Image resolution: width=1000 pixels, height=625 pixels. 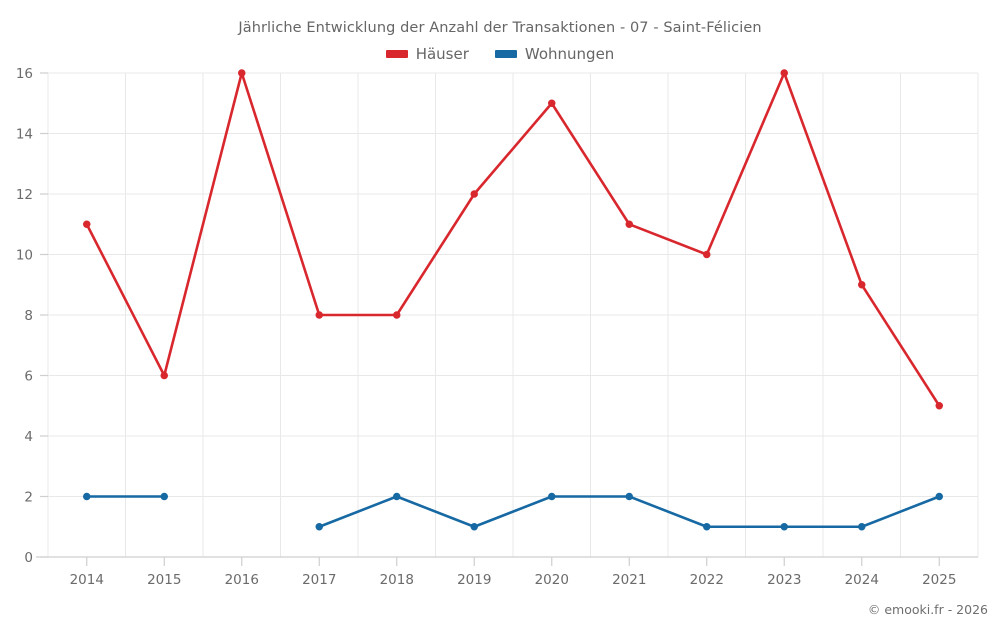 I want to click on legend-item-wohnungen: Wohnungen, so click(x=554, y=54).